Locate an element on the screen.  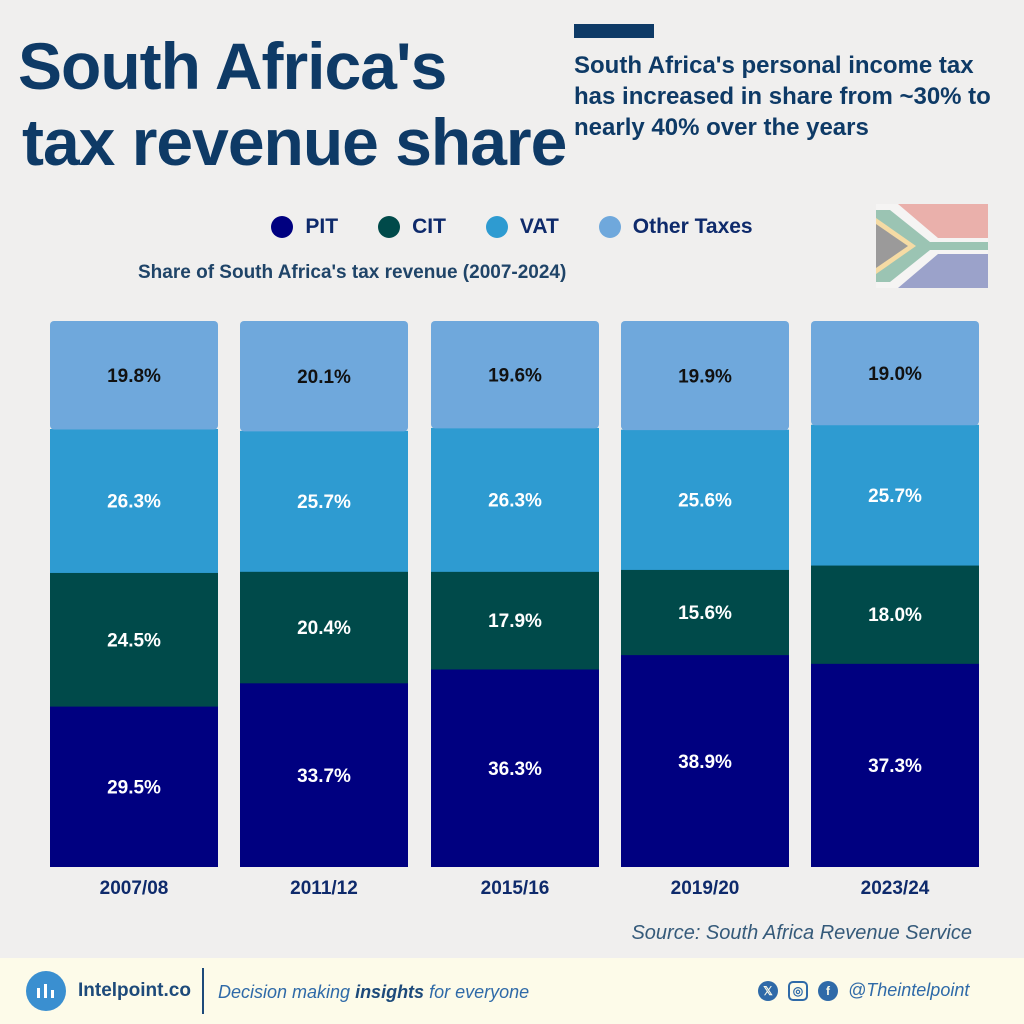
data-label-cit: 18.0% is located at coordinates (895, 615).